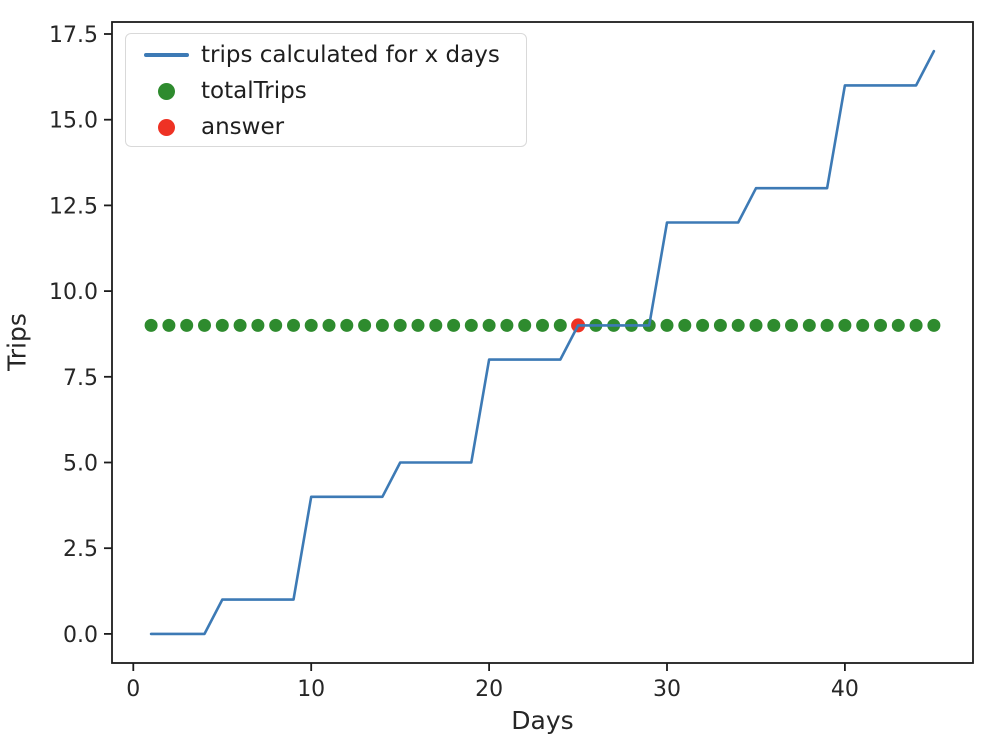  I want to click on legend-line-swatch, so click(166, 55).